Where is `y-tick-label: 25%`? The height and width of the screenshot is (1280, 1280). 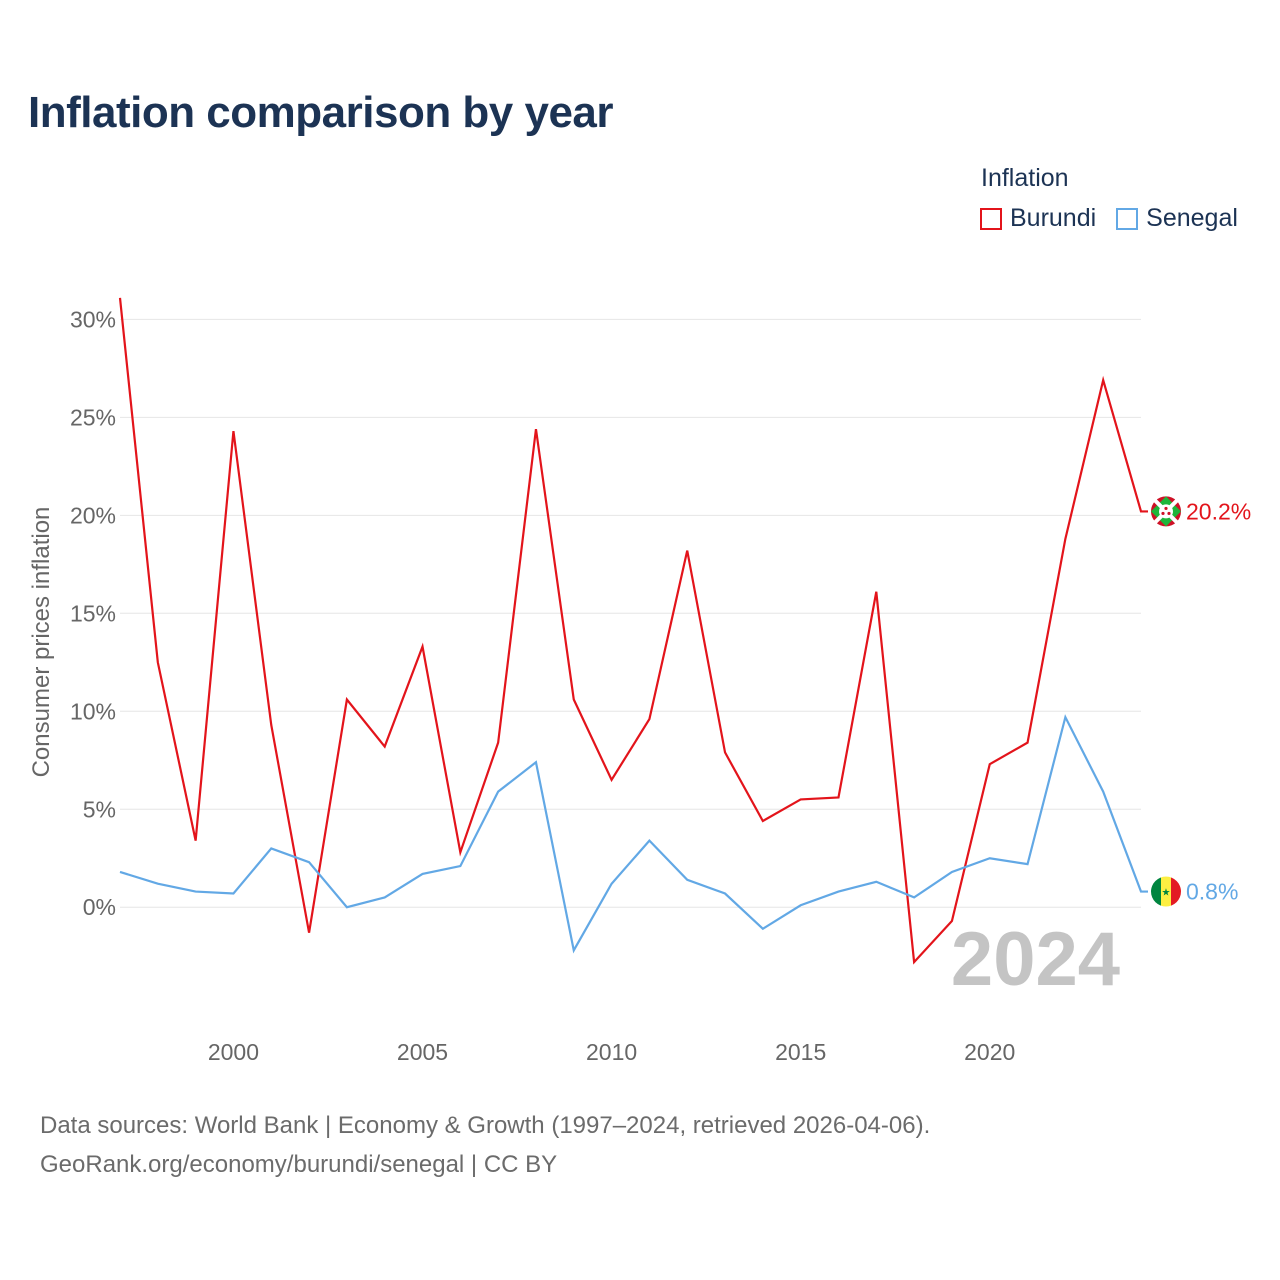
y-tick-label: 25% is located at coordinates (93, 417).